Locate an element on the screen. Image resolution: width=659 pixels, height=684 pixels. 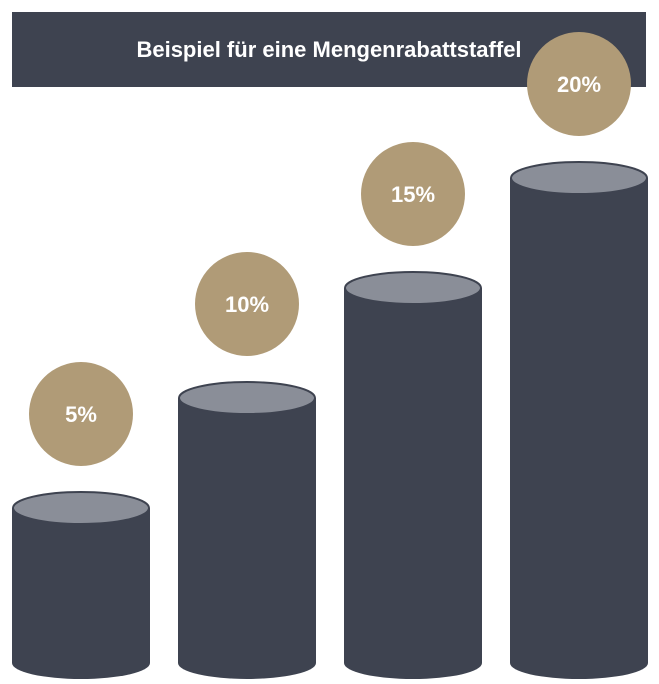
badge-label: 20% is located at coordinates (579, 84).